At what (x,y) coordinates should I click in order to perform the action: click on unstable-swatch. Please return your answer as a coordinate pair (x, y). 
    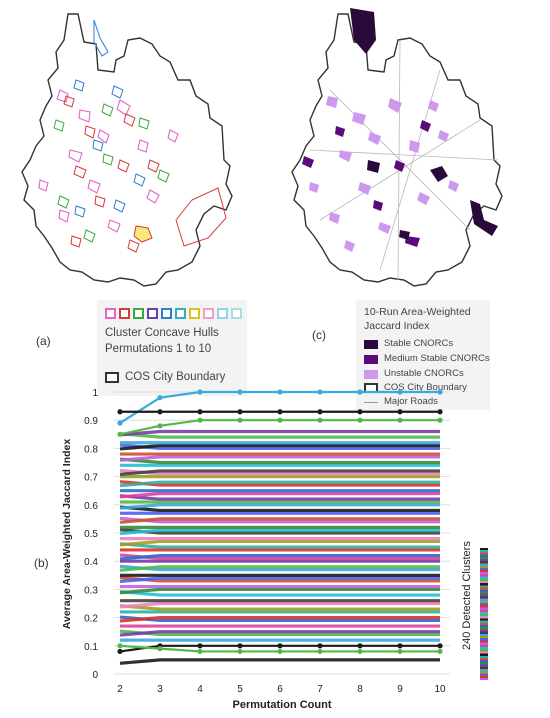
    Looking at the image, I should click on (371, 374).